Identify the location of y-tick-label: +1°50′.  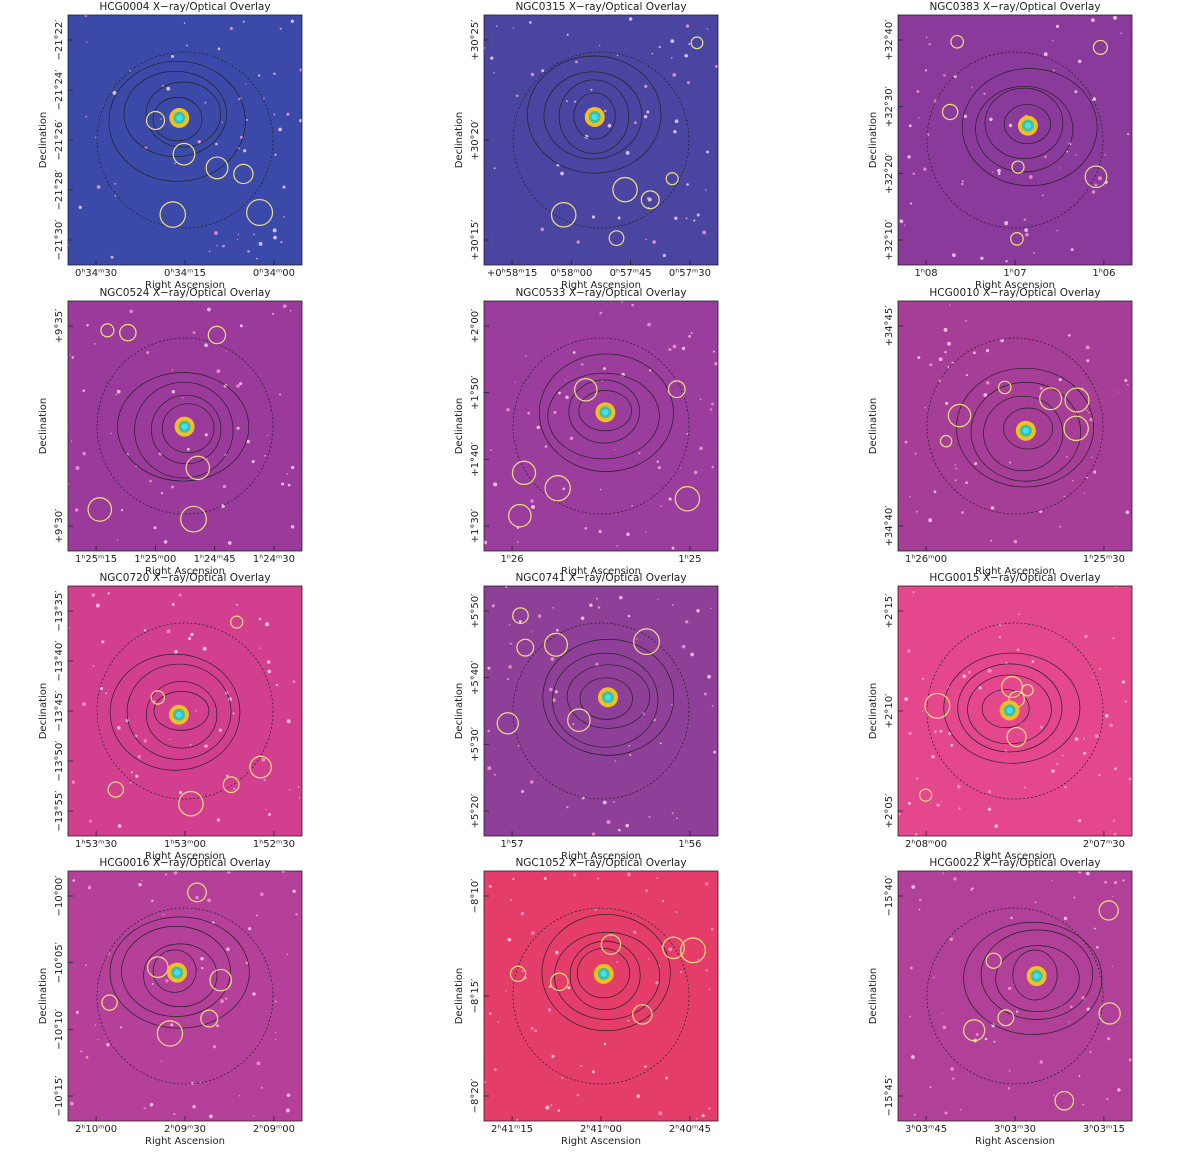
(475, 392).